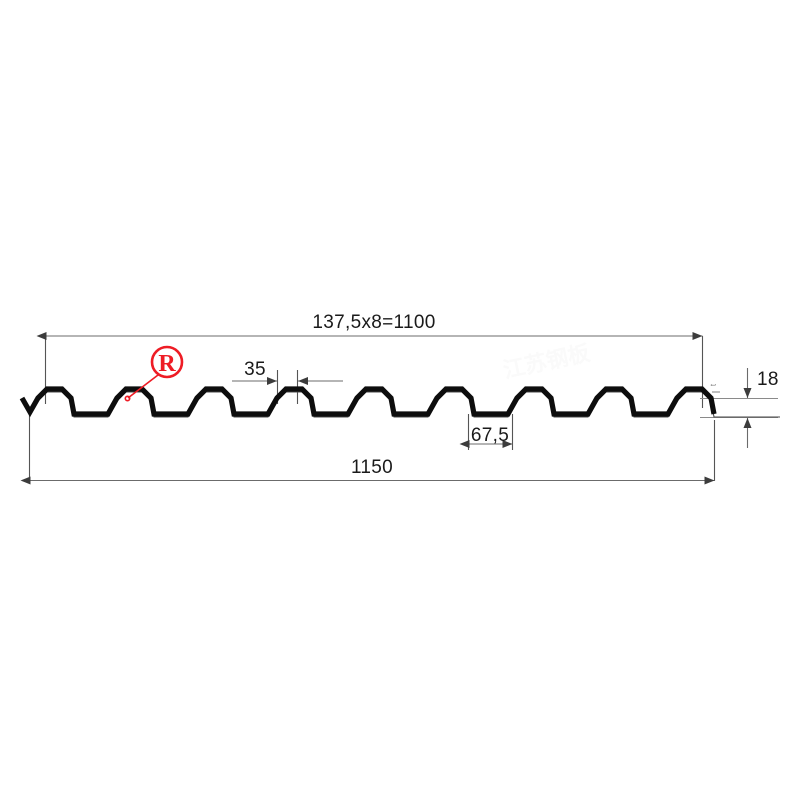 The height and width of the screenshot is (800, 800). Describe the element at coordinates (400, 404) in the screenshot. I see `profile-underside-line` at that location.